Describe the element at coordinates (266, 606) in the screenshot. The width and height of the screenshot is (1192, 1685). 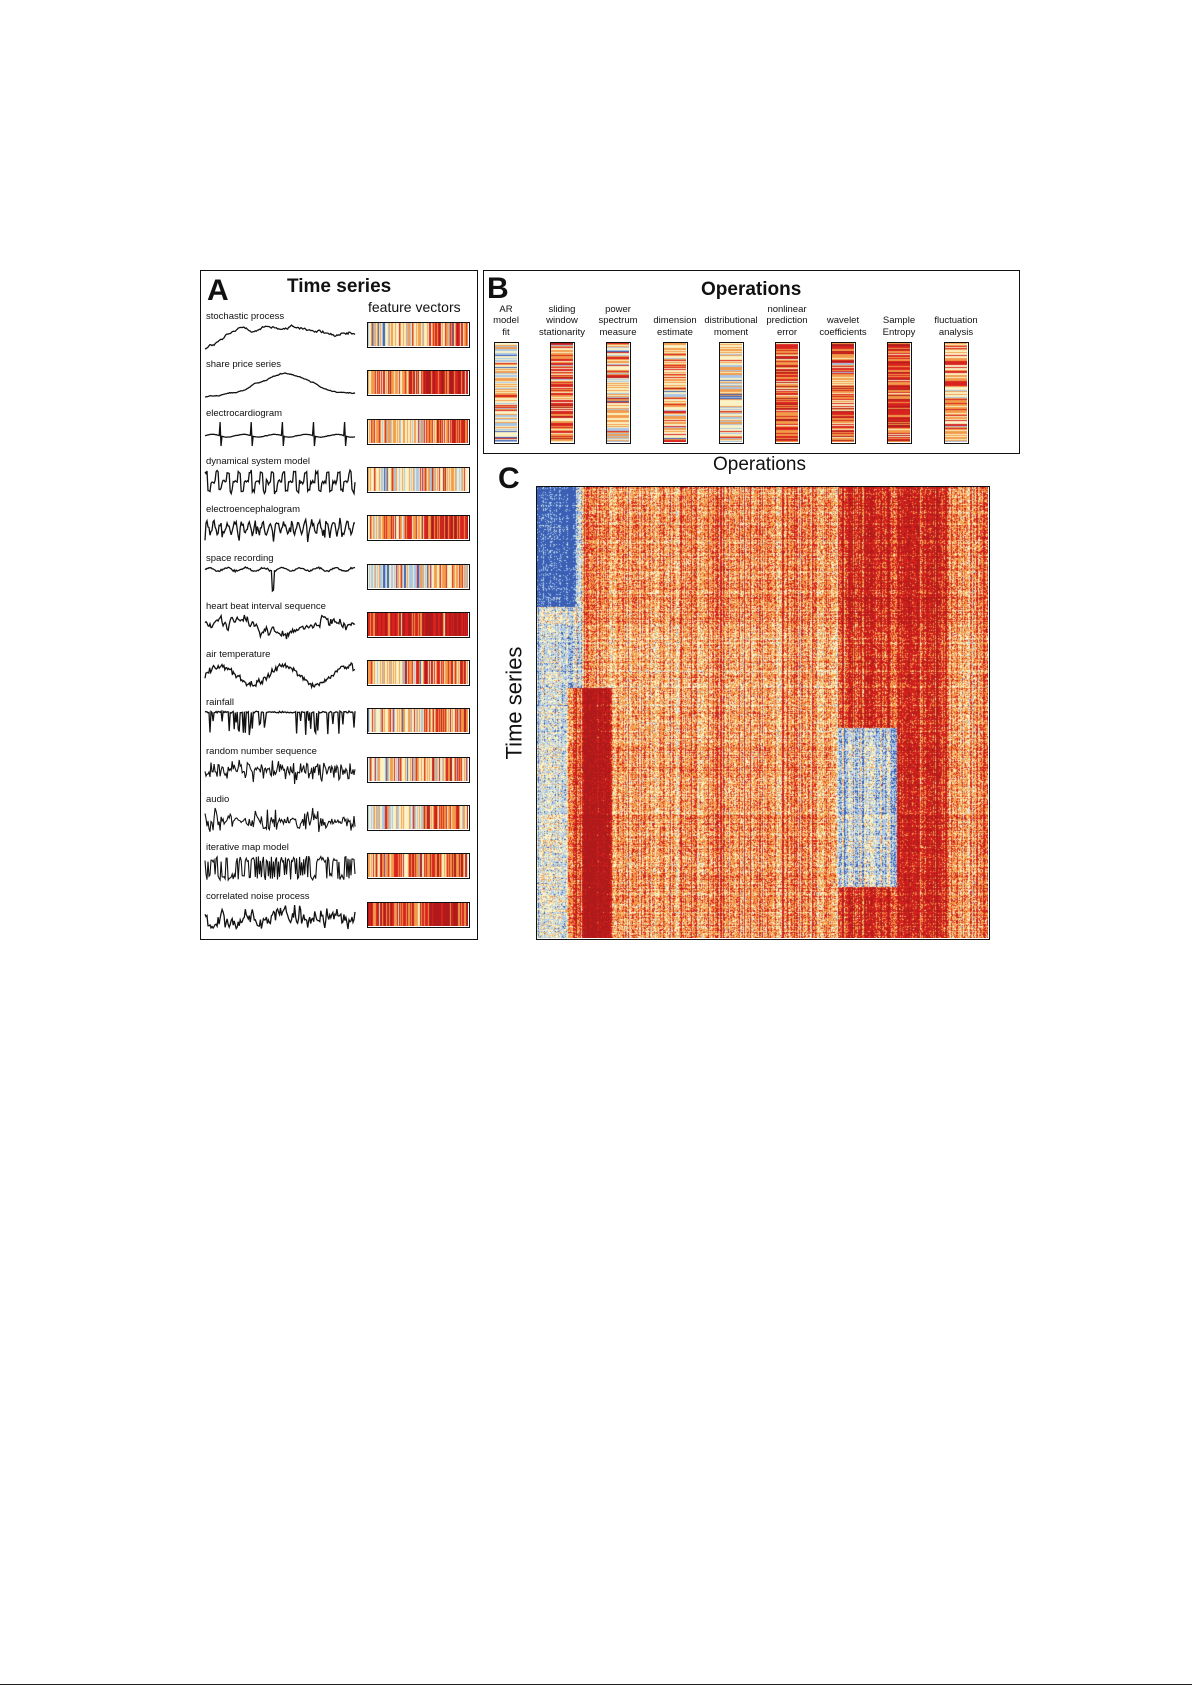
I see `time-series-label: heart beat interval sequence` at that location.